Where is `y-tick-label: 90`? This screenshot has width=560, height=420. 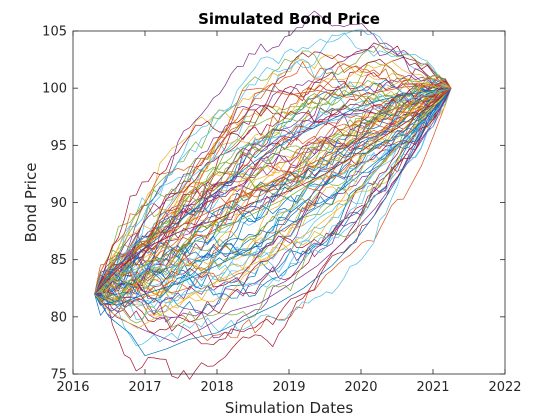
y-tick-label: 90 is located at coordinates (58, 203).